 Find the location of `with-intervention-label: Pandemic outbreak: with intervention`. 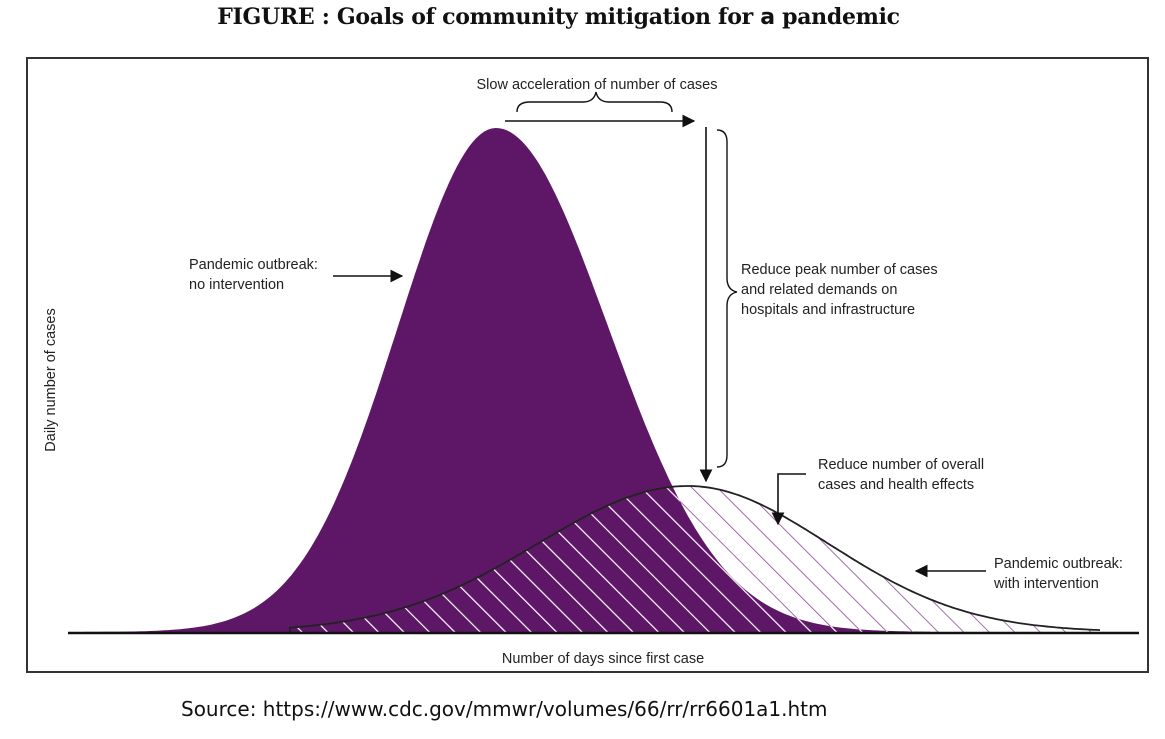

with-intervention-label: Pandemic outbreak: with intervention is located at coordinates (1060, 574).